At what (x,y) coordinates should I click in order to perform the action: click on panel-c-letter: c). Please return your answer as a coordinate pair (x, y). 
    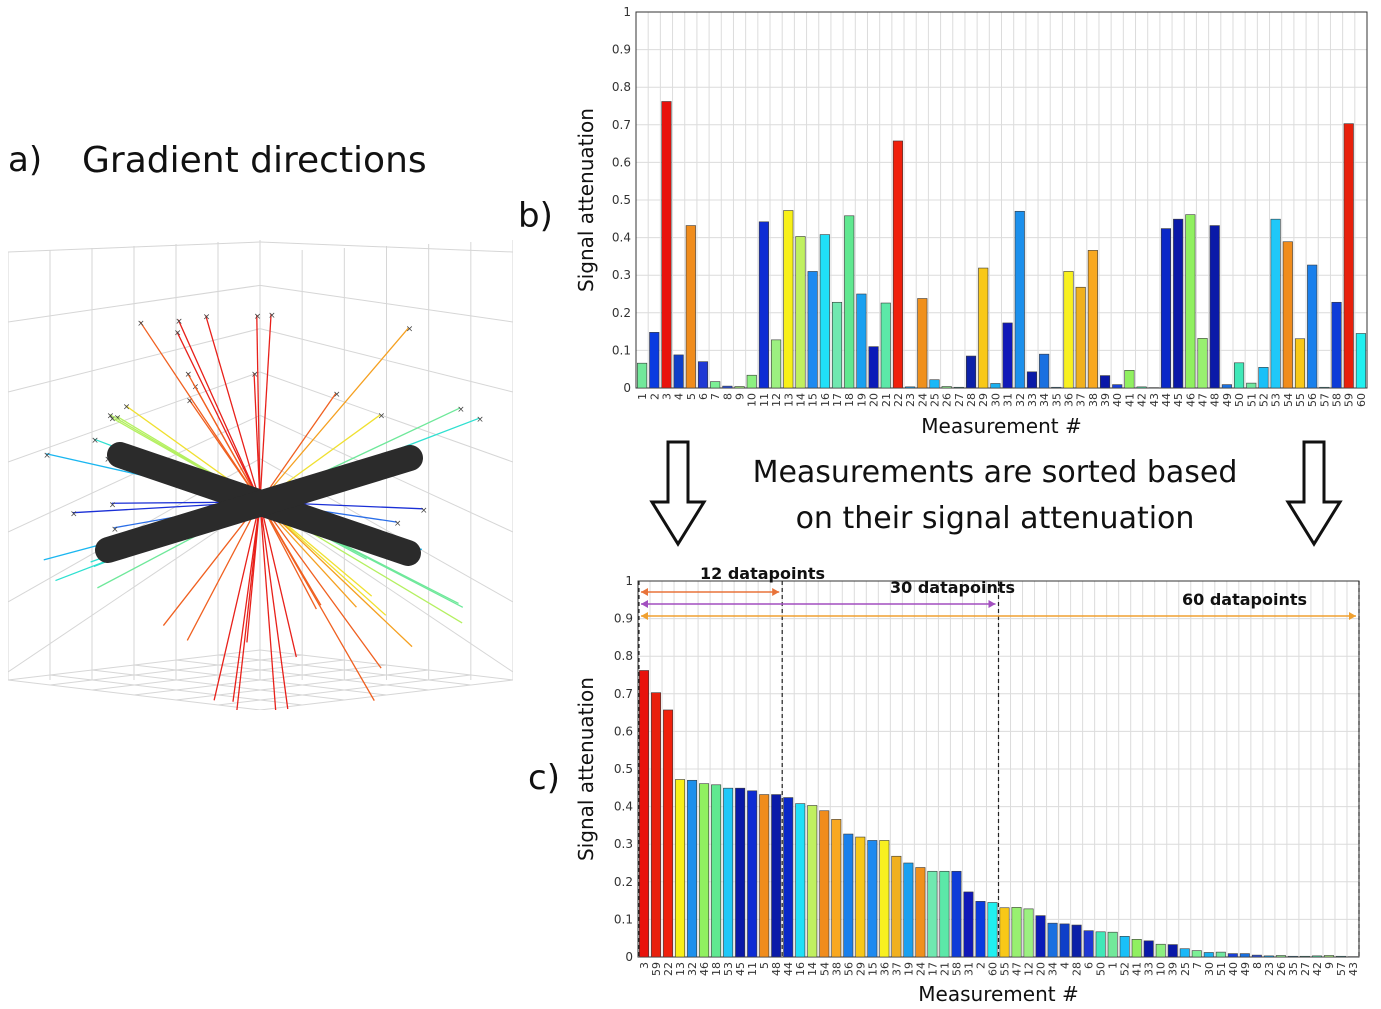
    Looking at the image, I should click on (544, 778).